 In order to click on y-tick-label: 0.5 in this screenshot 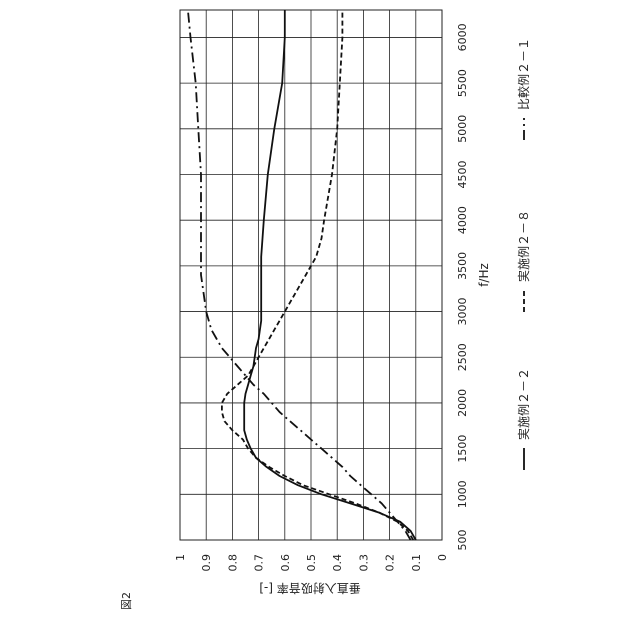, I will do `click(311, 563)`.